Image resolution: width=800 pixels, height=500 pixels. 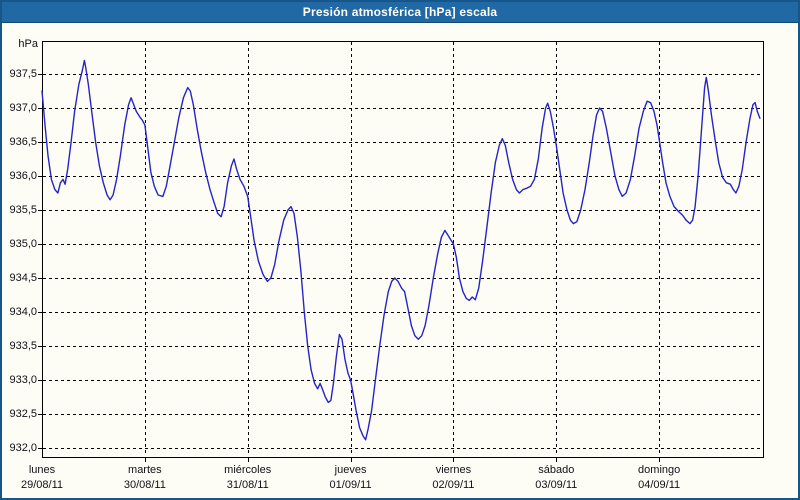 What do you see at coordinates (23, 380) in the screenshot?
I see `y-tick-label: 933,0` at bounding box center [23, 380].